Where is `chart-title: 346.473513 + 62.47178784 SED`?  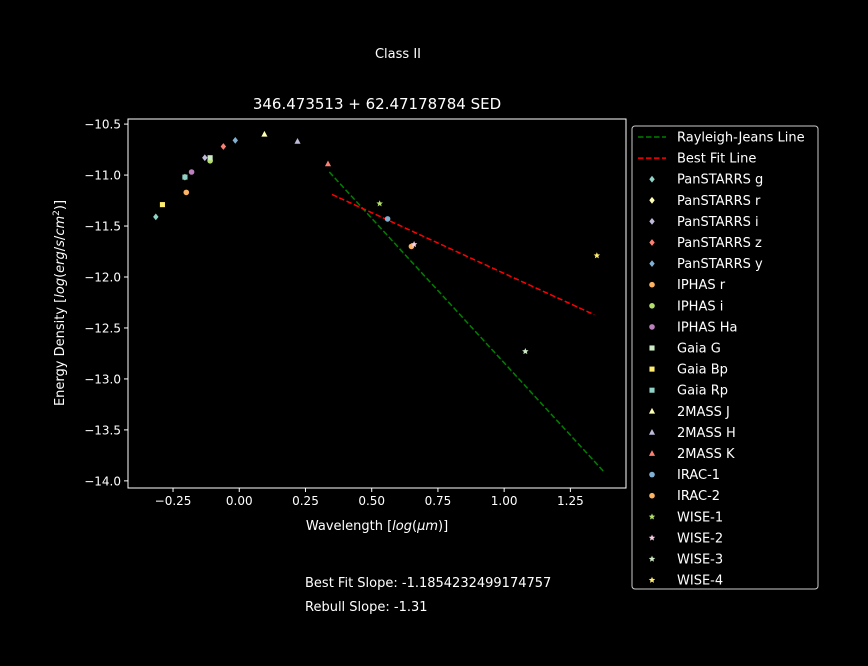
chart-title: 346.473513 + 62.47178784 SED is located at coordinates (377, 104).